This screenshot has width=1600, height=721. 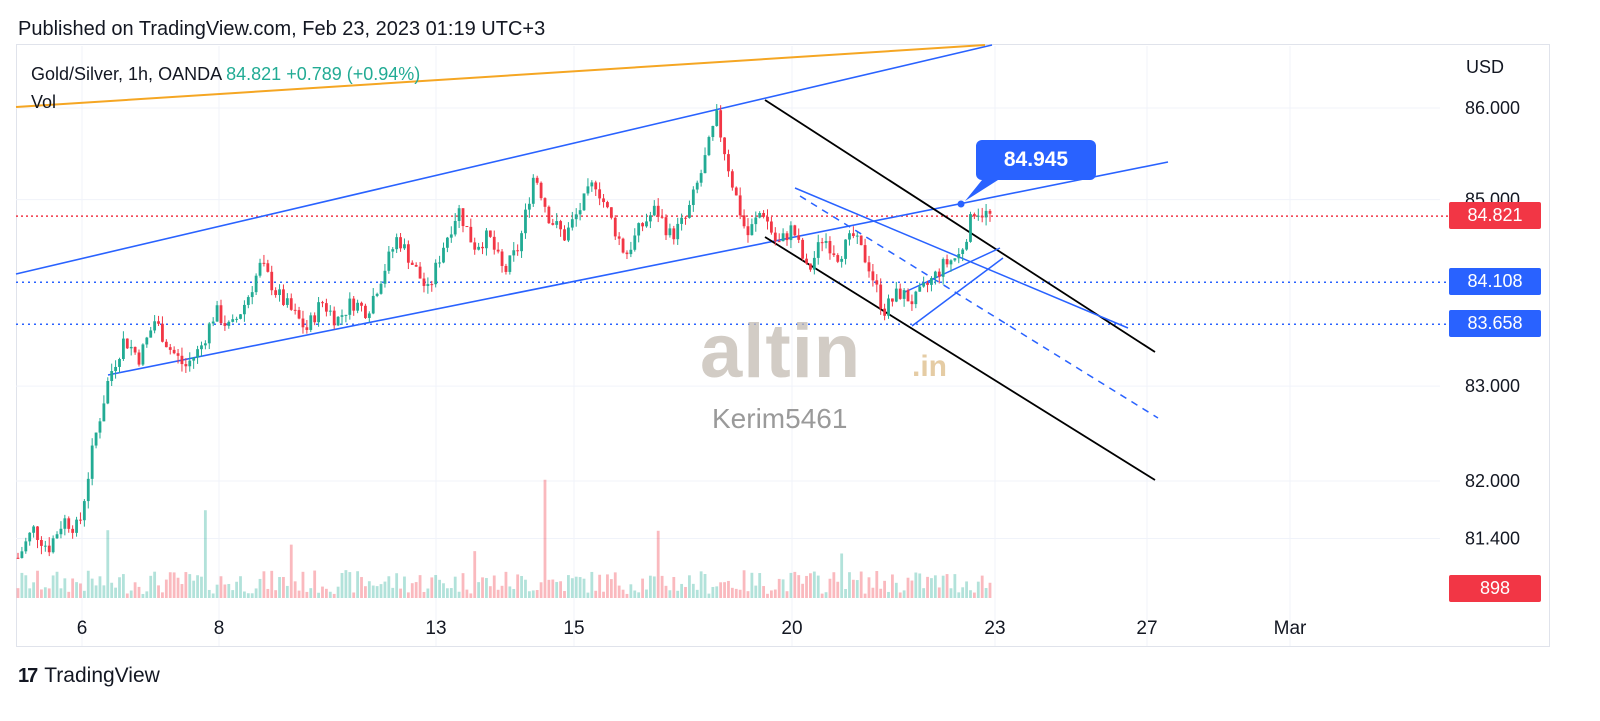 I want to click on price-tick-4: 81.400, so click(x=1492, y=539).